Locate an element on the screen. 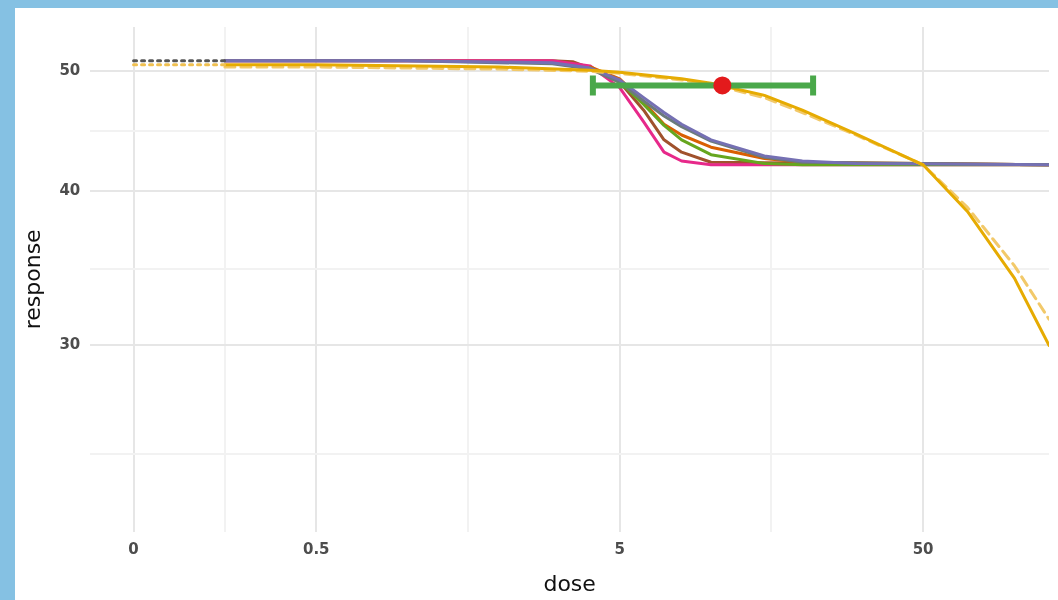  x-tick-label: 0.5 is located at coordinates (316, 549).